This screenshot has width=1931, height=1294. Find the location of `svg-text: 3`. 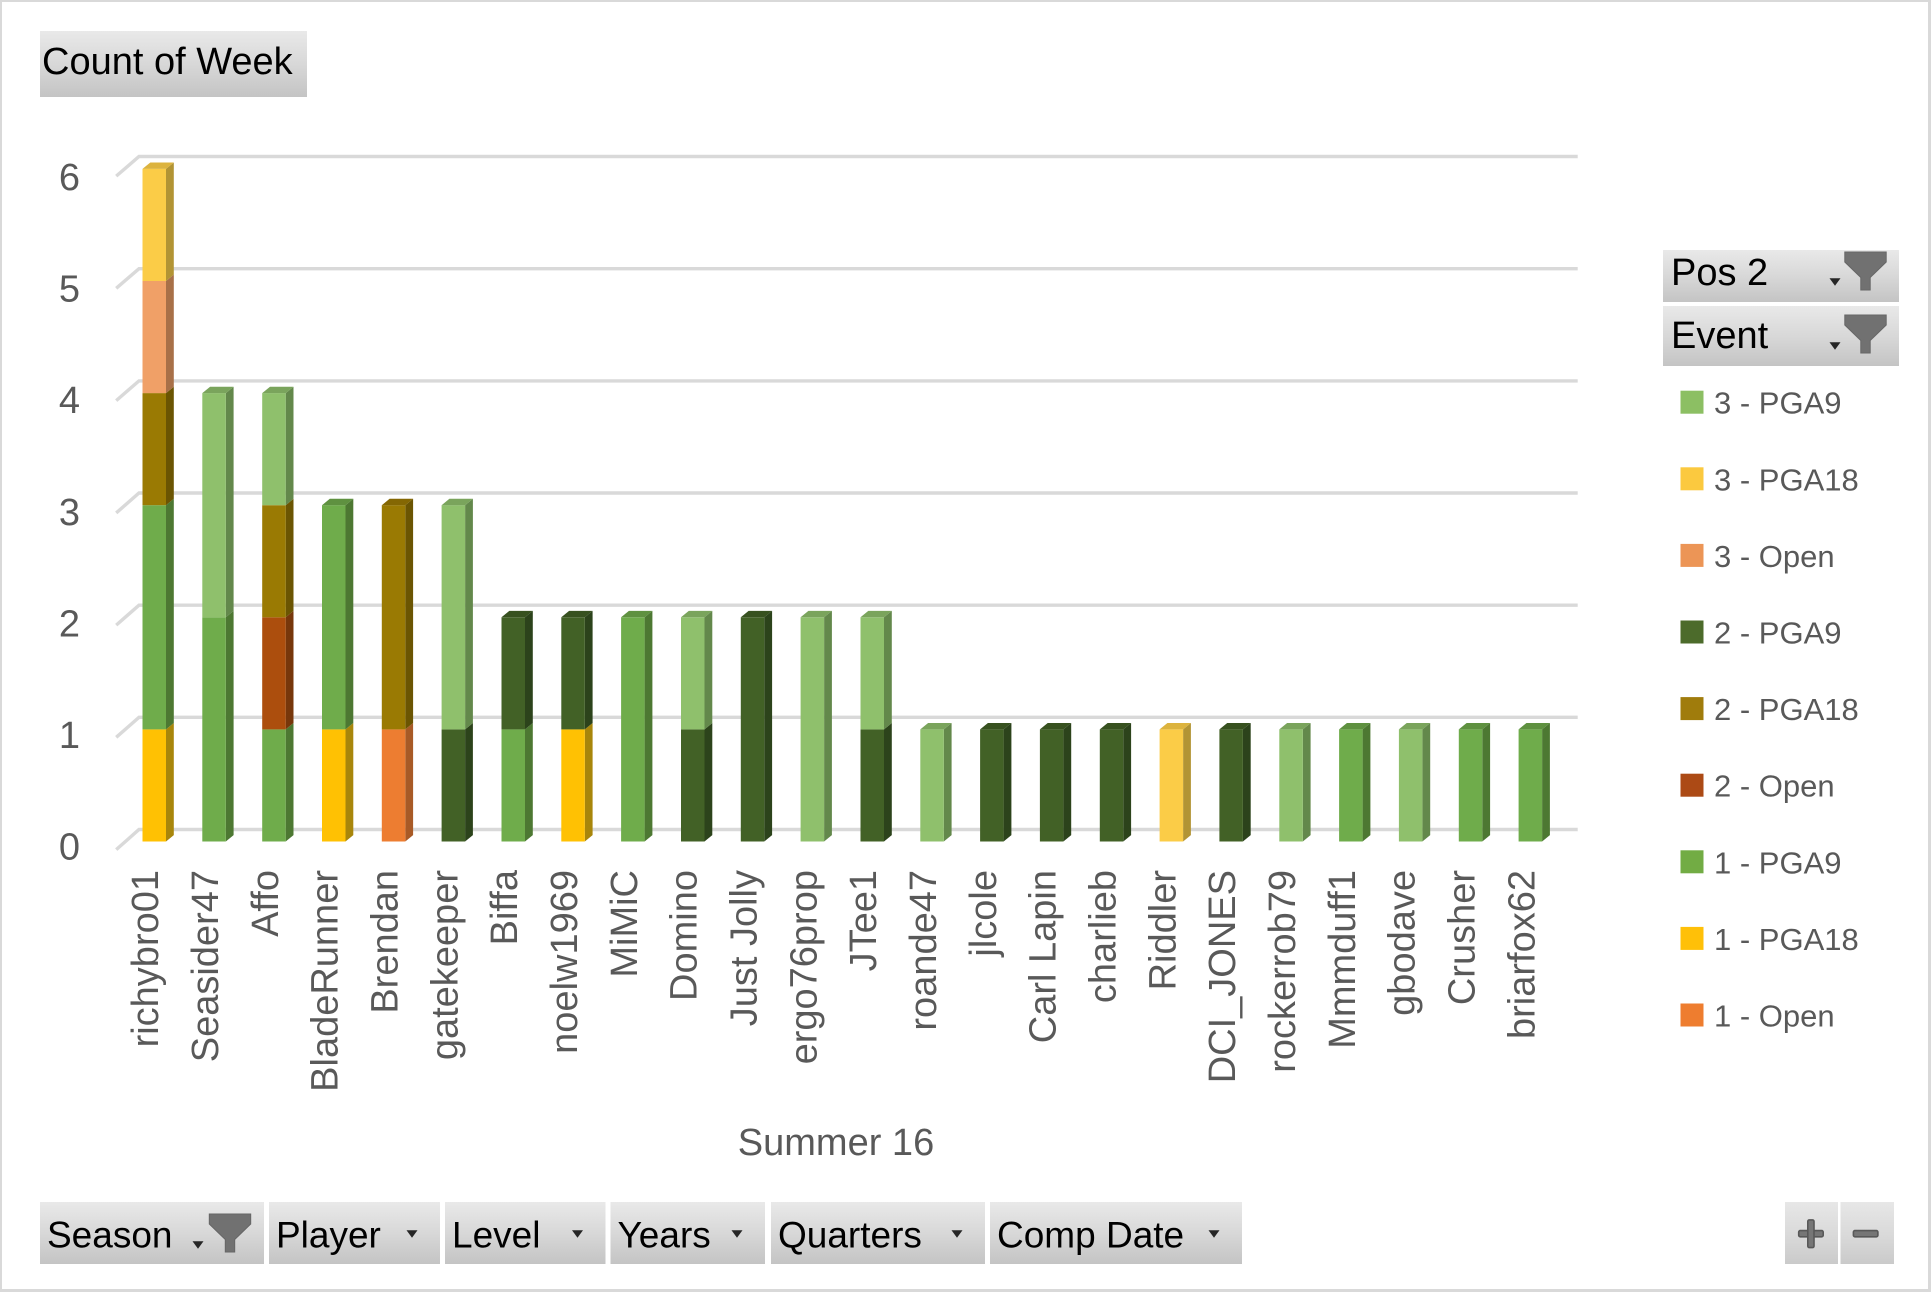

svg-text: 3 is located at coordinates (69, 513).